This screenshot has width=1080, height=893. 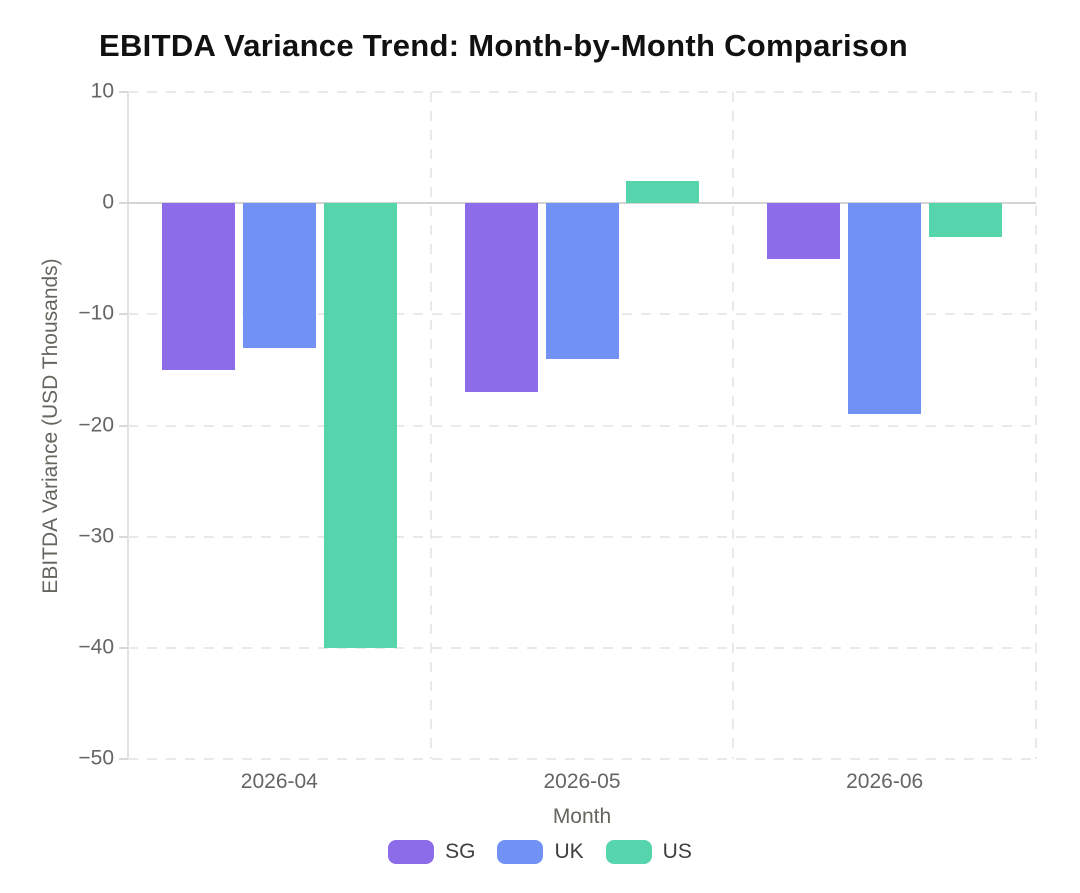 What do you see at coordinates (582, 647) in the screenshot?
I see `grid-line-y--40` at bounding box center [582, 647].